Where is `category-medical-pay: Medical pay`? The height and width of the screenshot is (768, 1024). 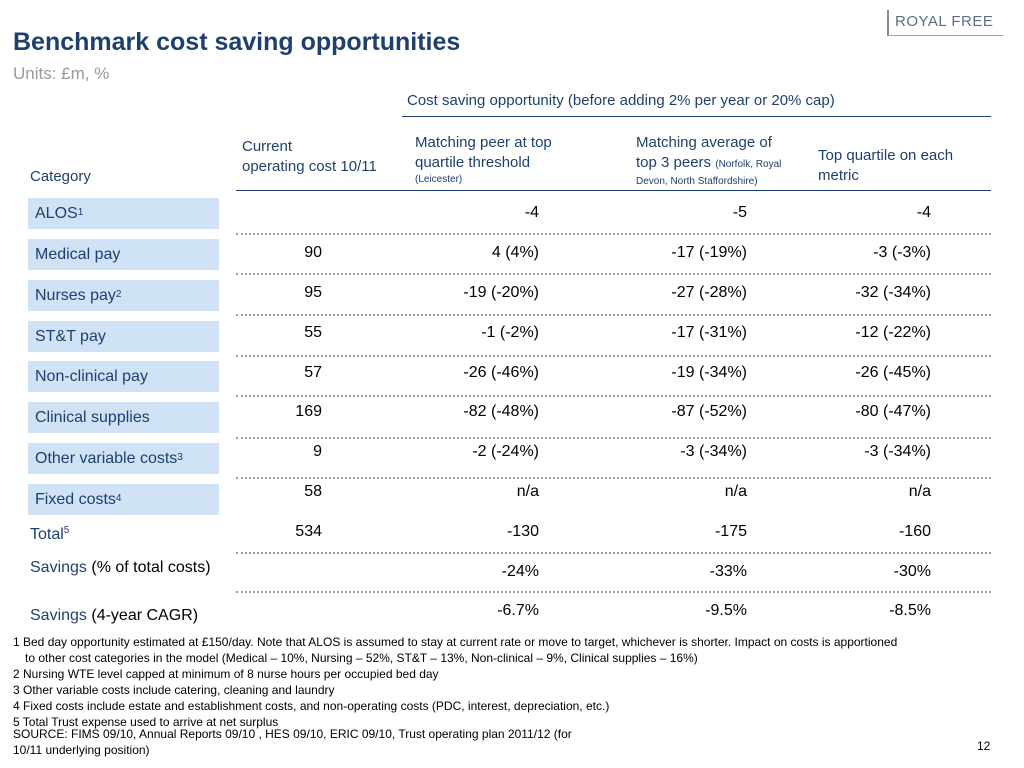 category-medical-pay: Medical pay is located at coordinates (123, 254).